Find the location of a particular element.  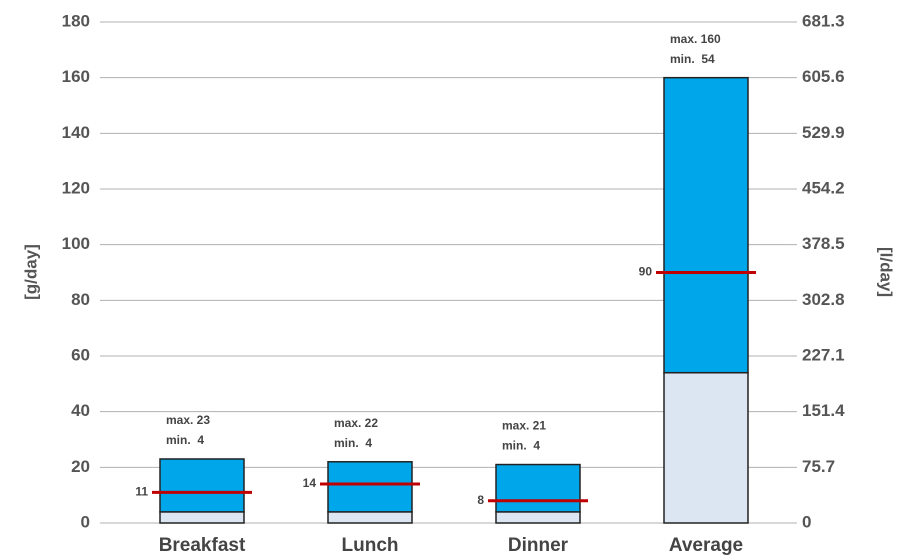

y2-tick-label: 454.2 is located at coordinates (823, 187).